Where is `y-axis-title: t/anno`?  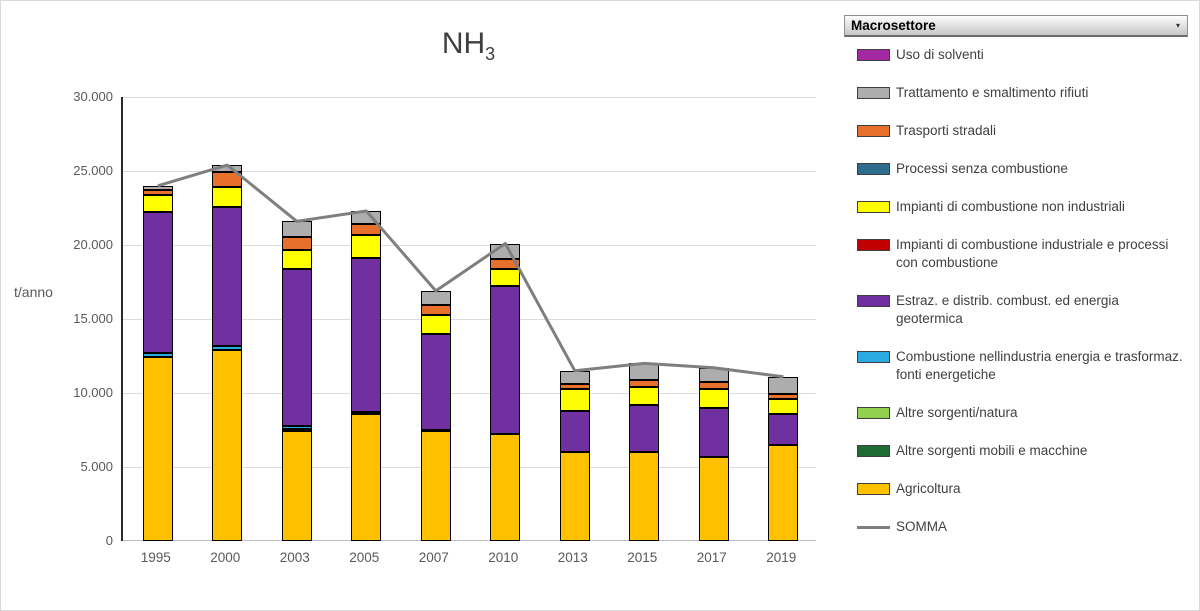 y-axis-title: t/anno is located at coordinates (33, 292).